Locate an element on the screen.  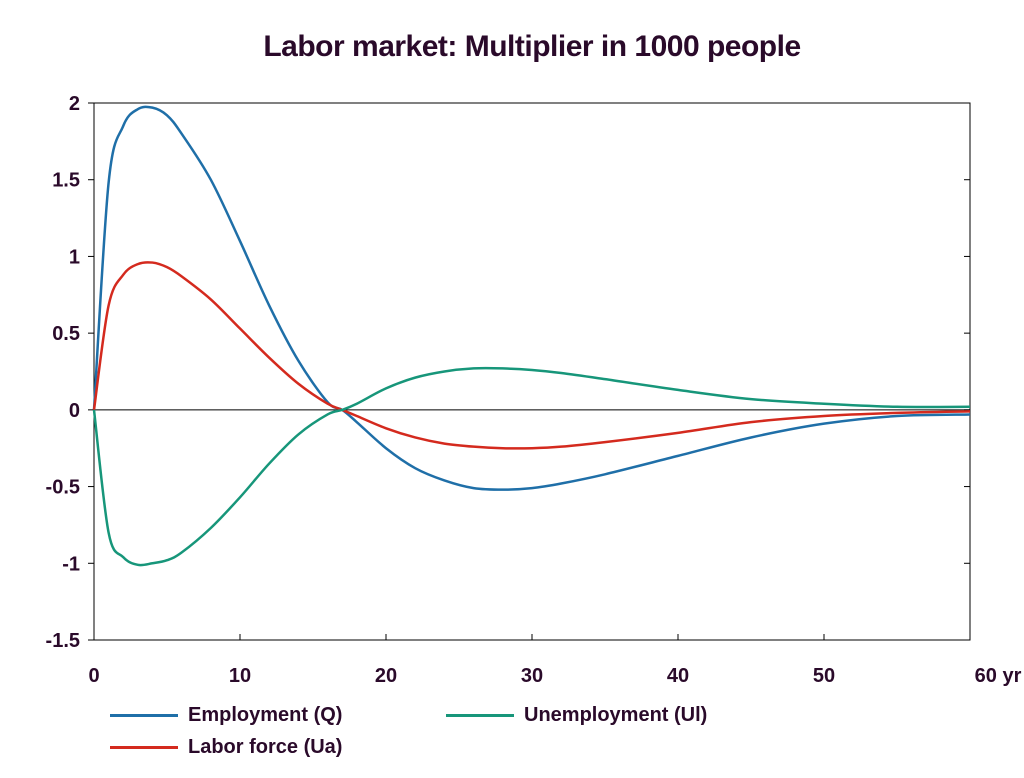
chart-title: Labor market: Multiplier in 1000 people is located at coordinates (532, 46).